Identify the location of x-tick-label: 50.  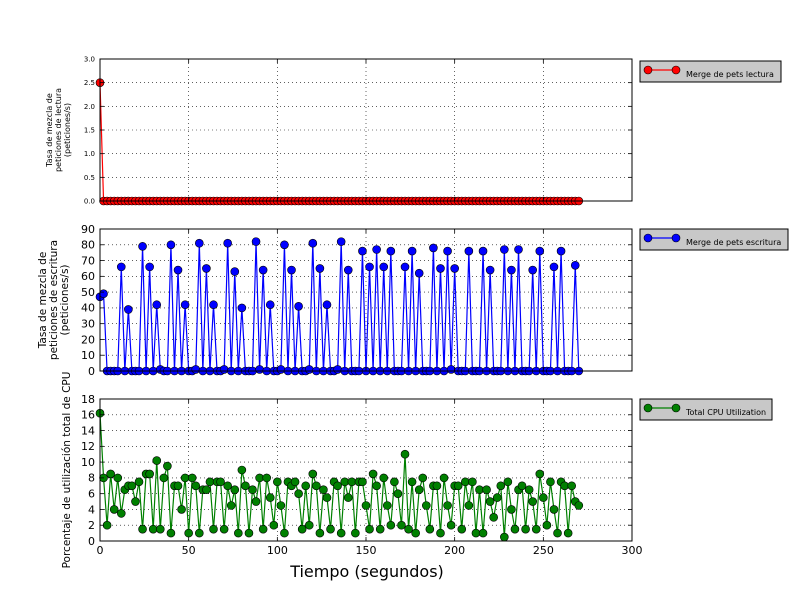
(189, 550).